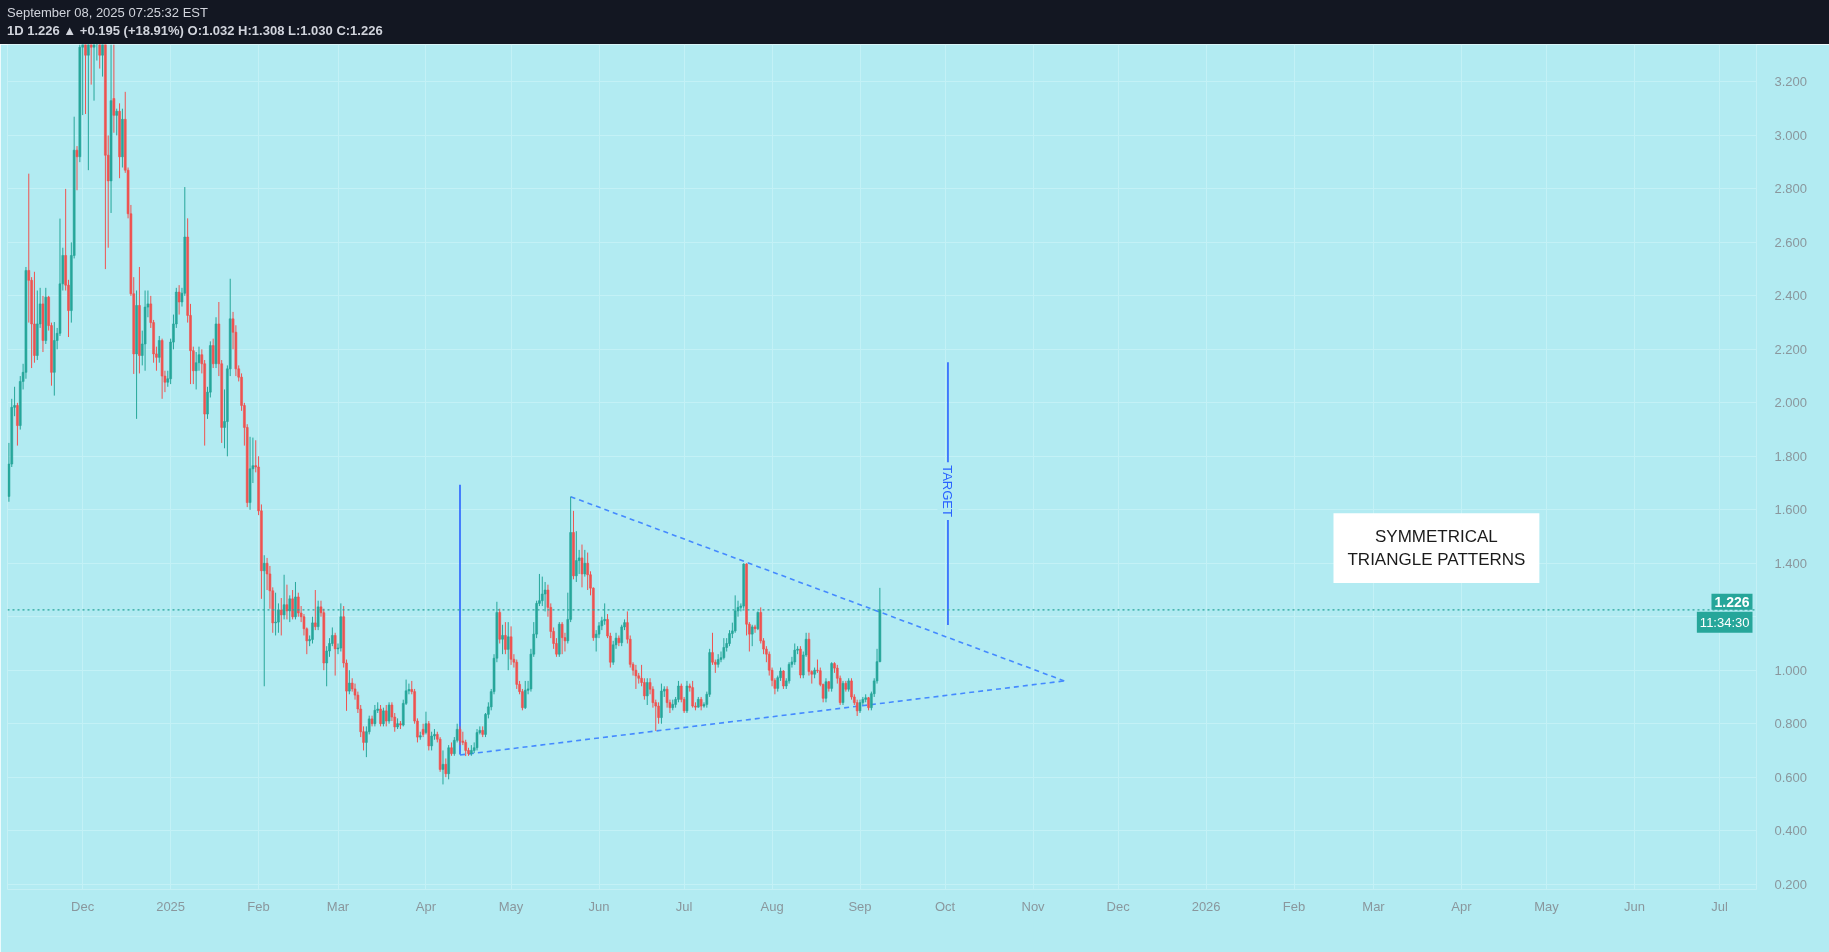 The image size is (1829, 952). What do you see at coordinates (1436, 548) in the screenshot?
I see `annotation: SYMMETRICAL TRIANGLE PATTERNS` at bounding box center [1436, 548].